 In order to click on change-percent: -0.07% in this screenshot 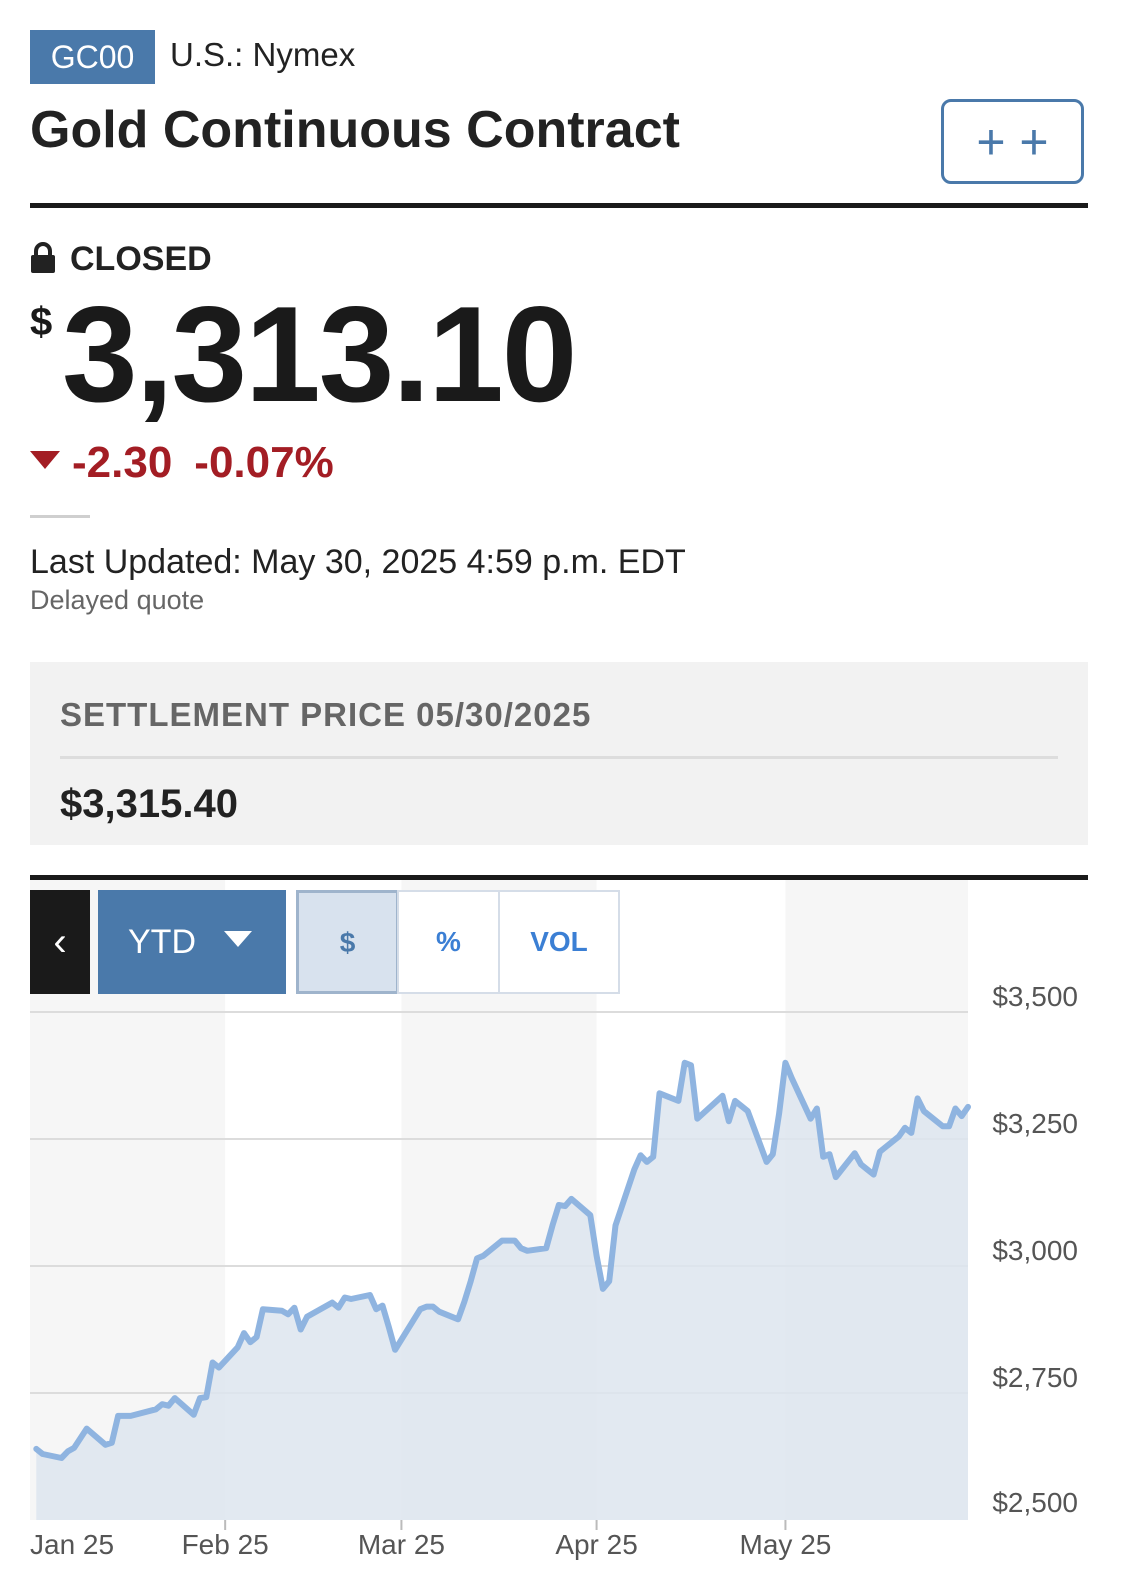, I will do `click(264, 462)`.